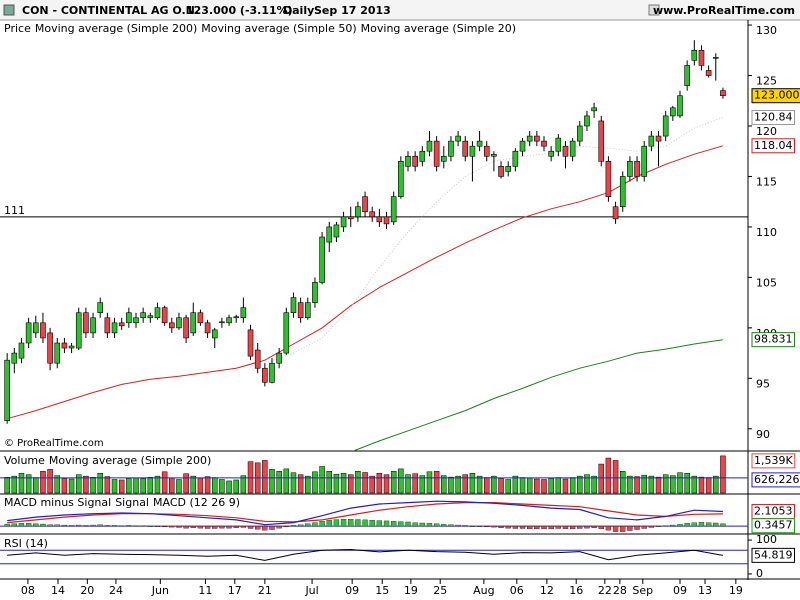 The height and width of the screenshot is (600, 800). Describe the element at coordinates (28, 590) in the screenshot. I see `x-tick-label: 08` at that location.